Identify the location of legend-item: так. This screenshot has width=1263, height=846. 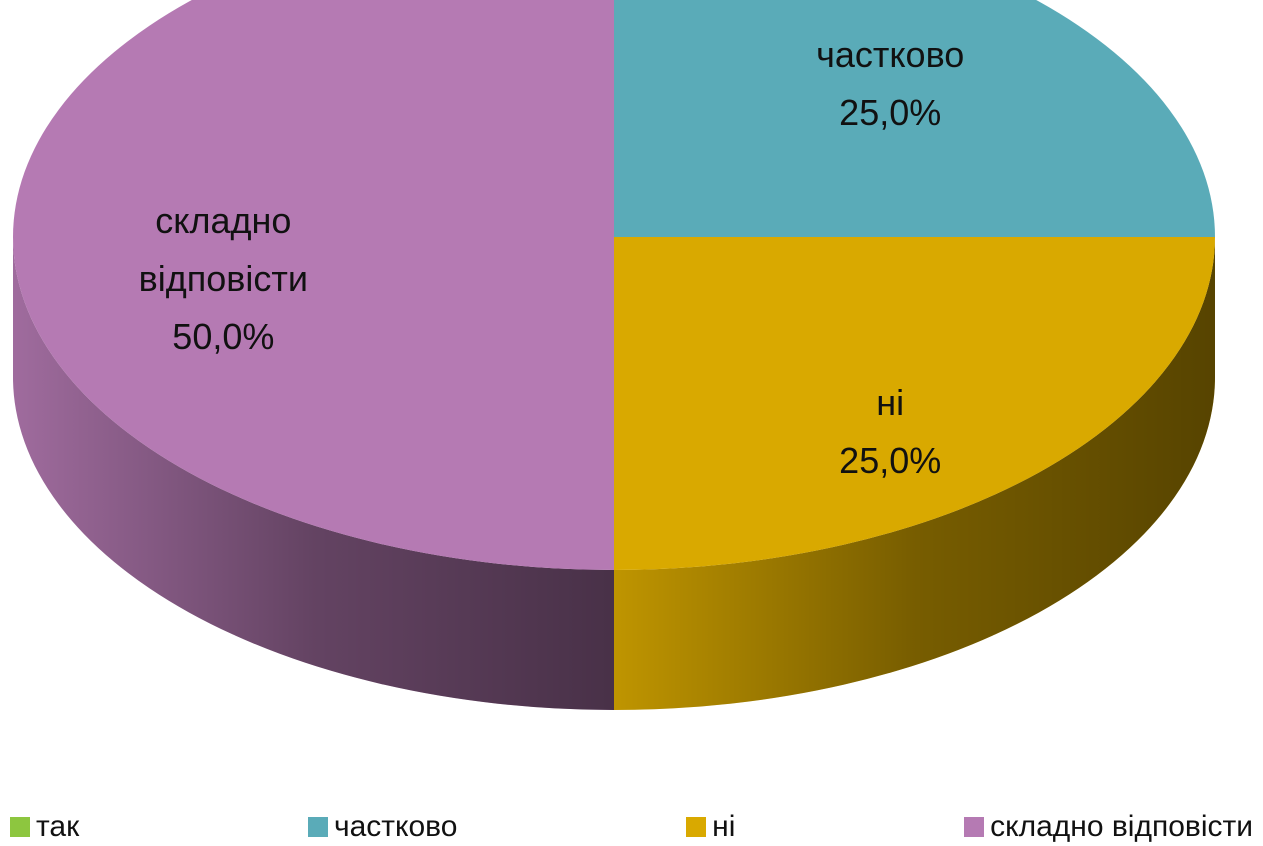
(44, 827).